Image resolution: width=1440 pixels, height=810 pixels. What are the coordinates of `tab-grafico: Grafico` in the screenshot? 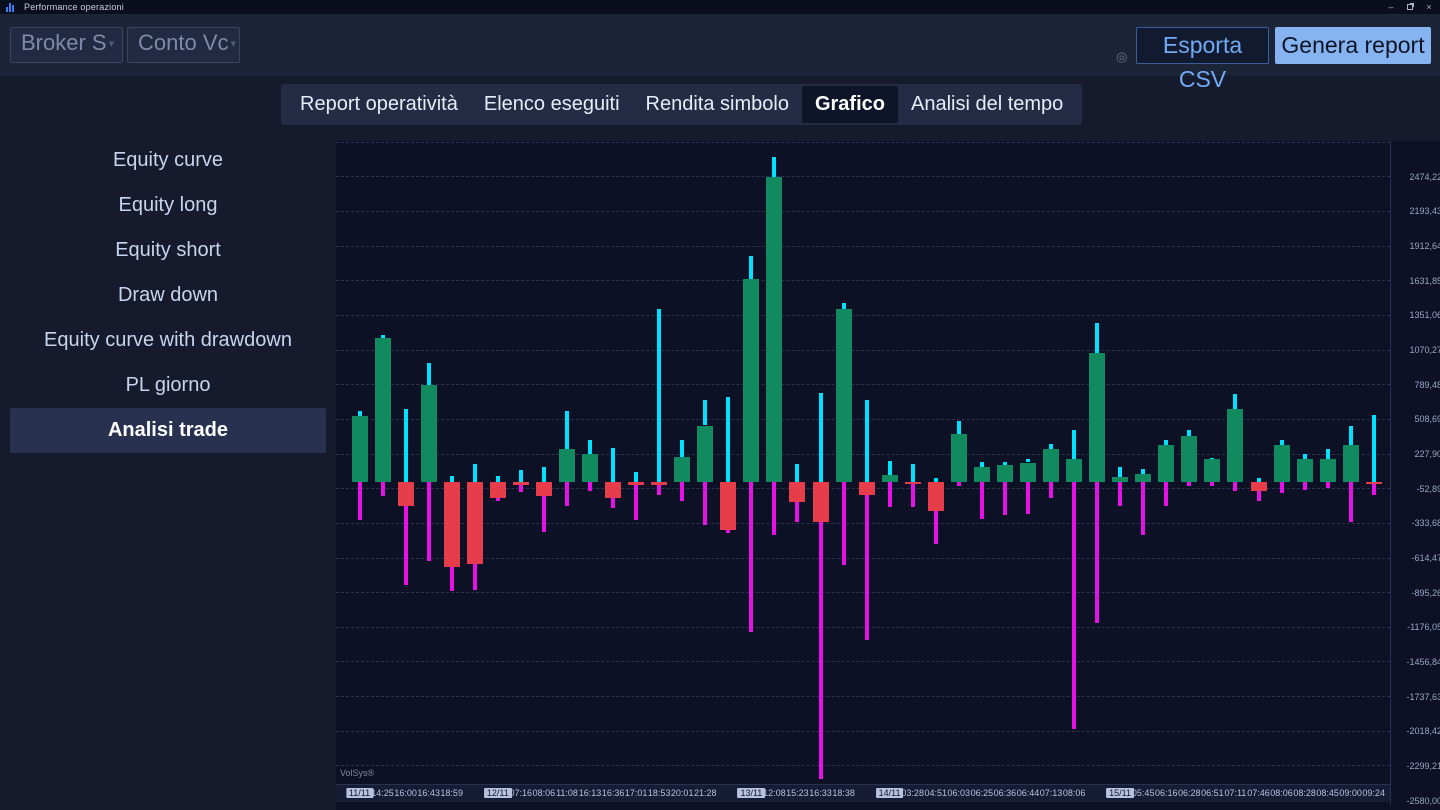 It's located at (849, 104).